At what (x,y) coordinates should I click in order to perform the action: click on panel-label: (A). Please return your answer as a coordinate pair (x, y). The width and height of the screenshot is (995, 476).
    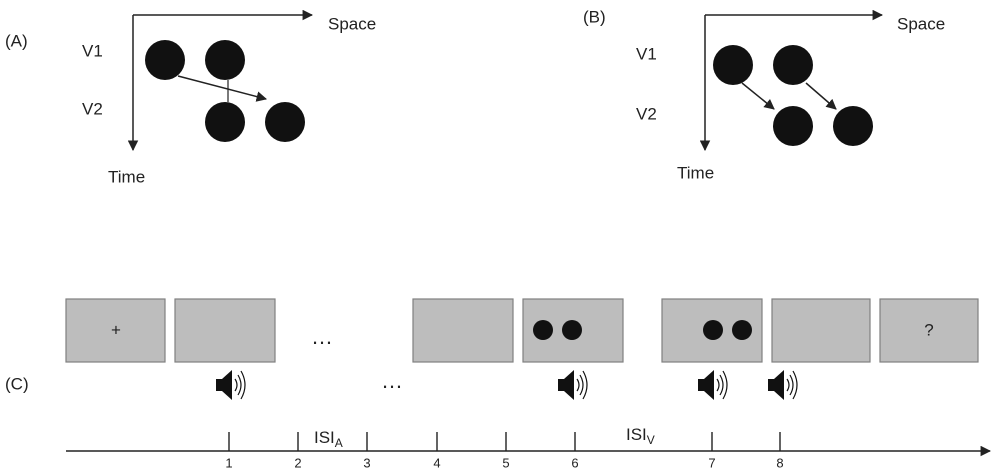
    Looking at the image, I should click on (16, 40).